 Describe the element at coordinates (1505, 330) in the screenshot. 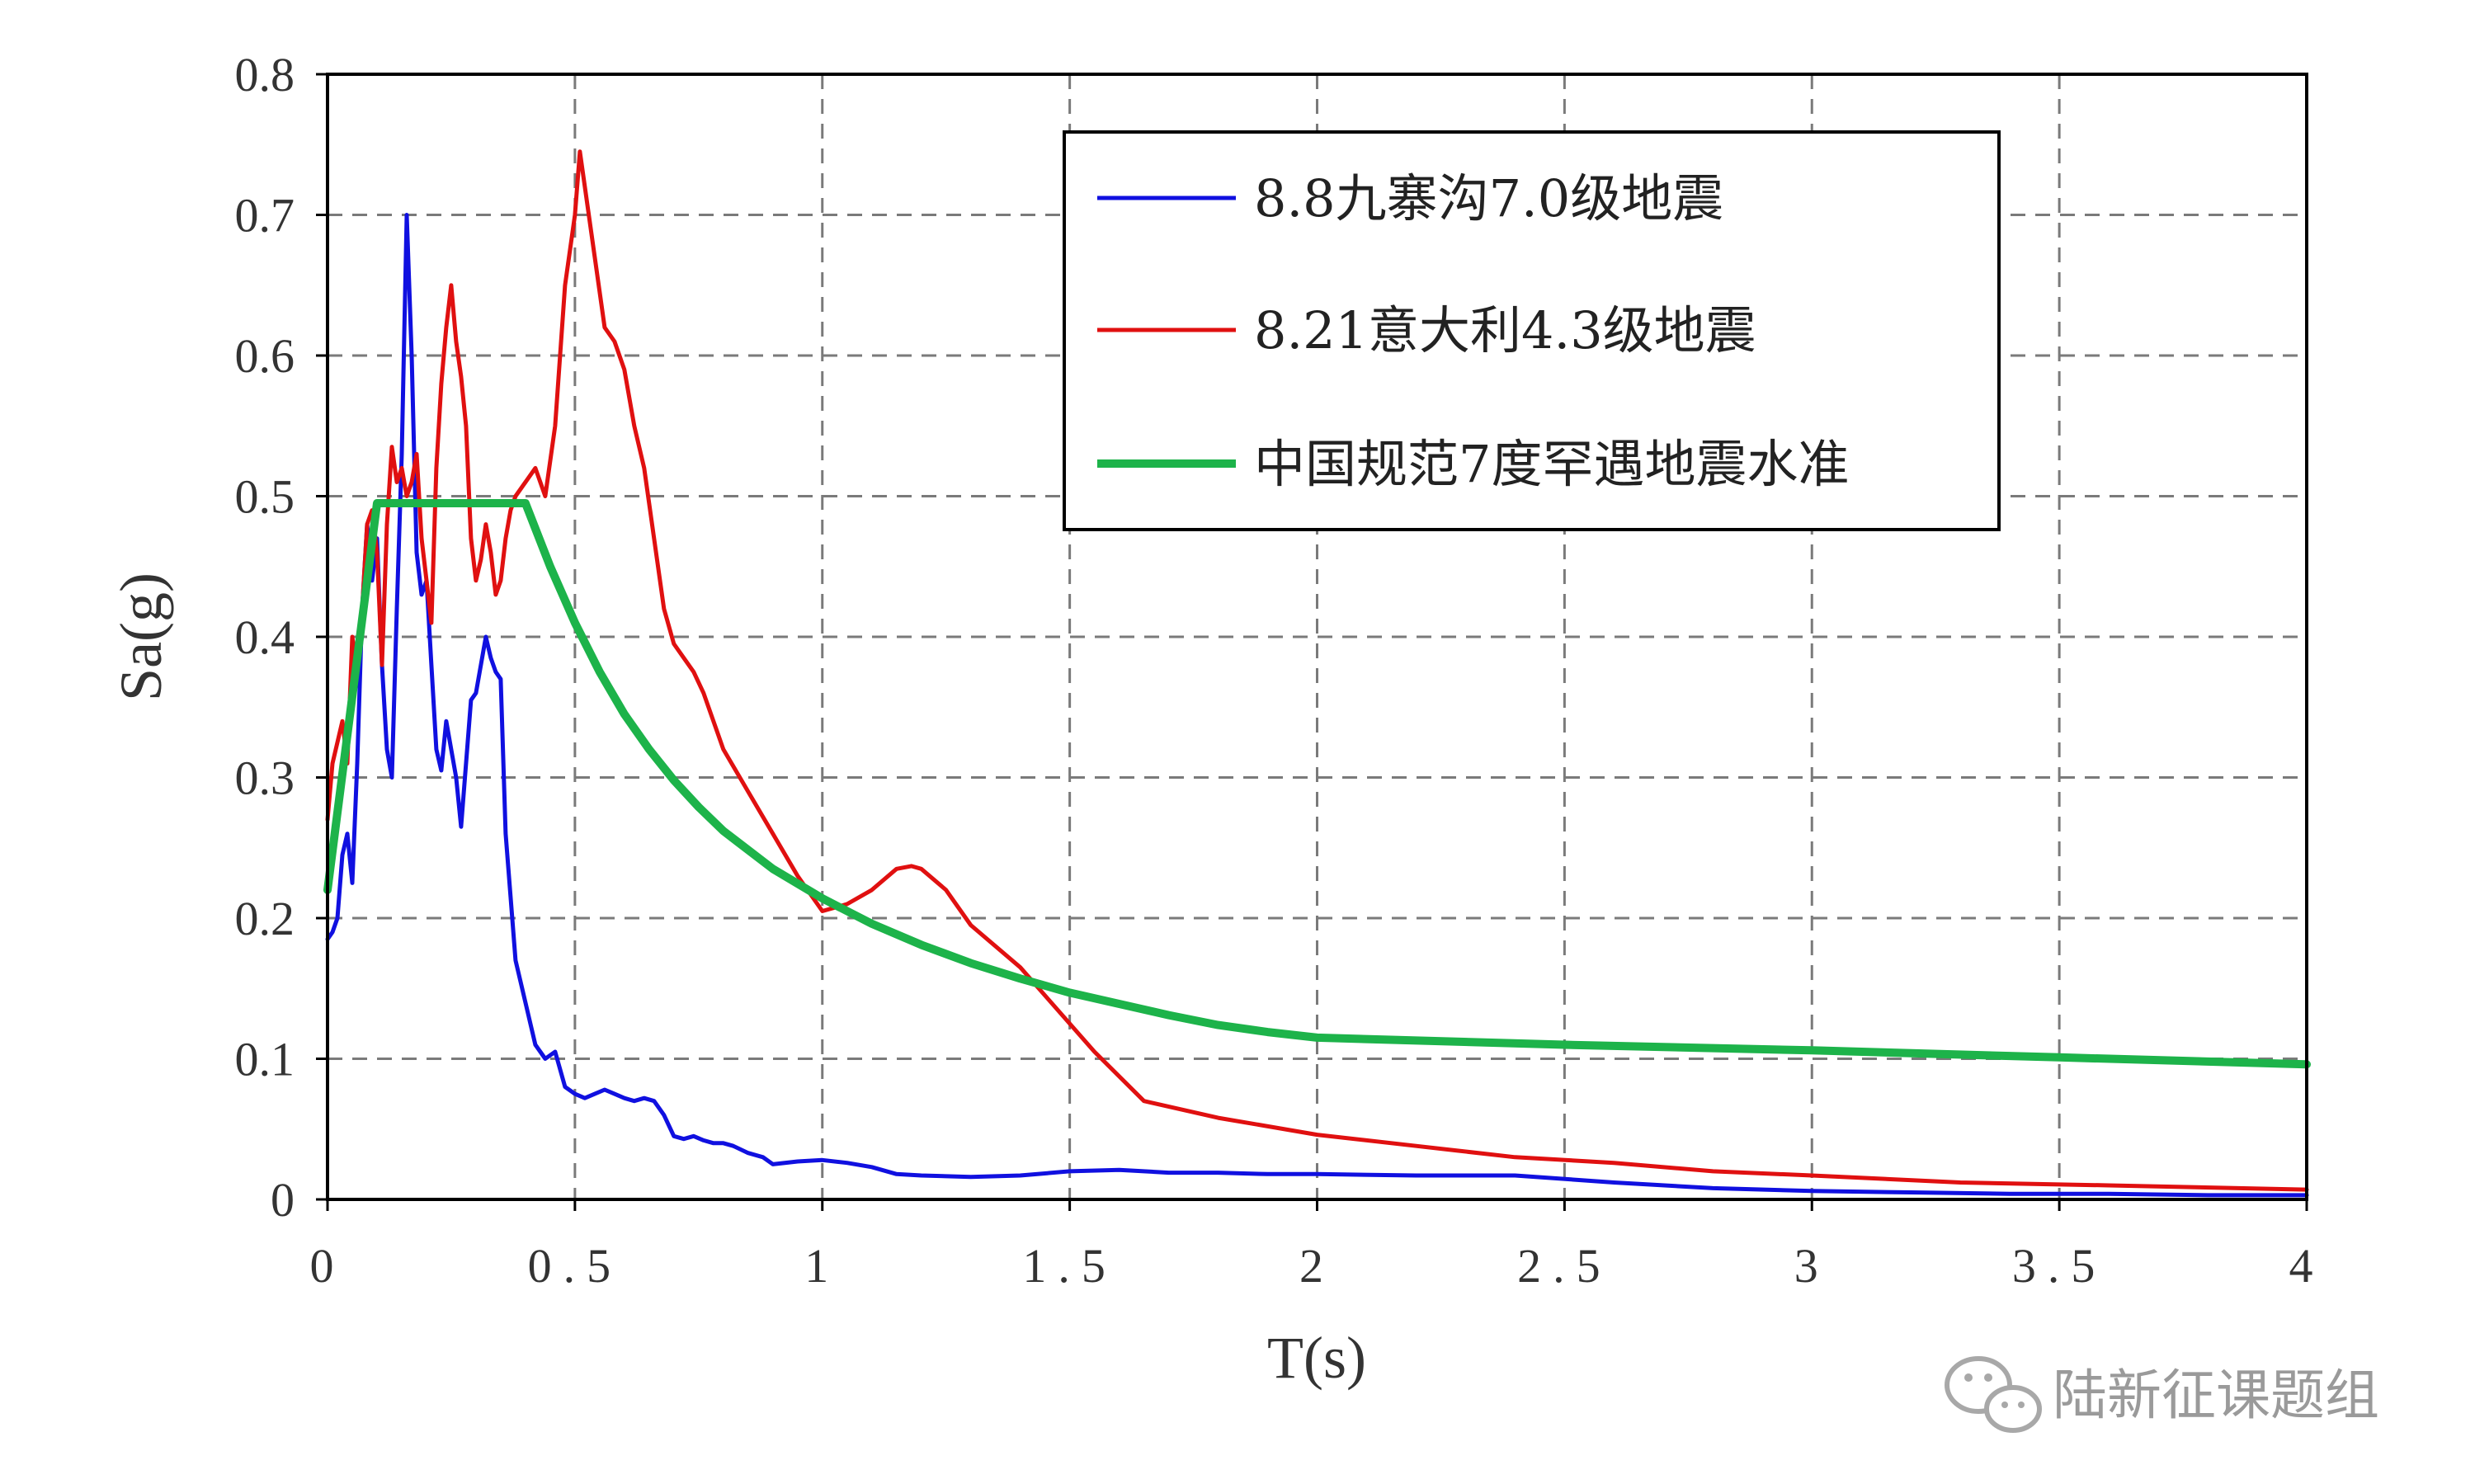

I see `legend-label: 8.21意大利4.3级地震` at that location.